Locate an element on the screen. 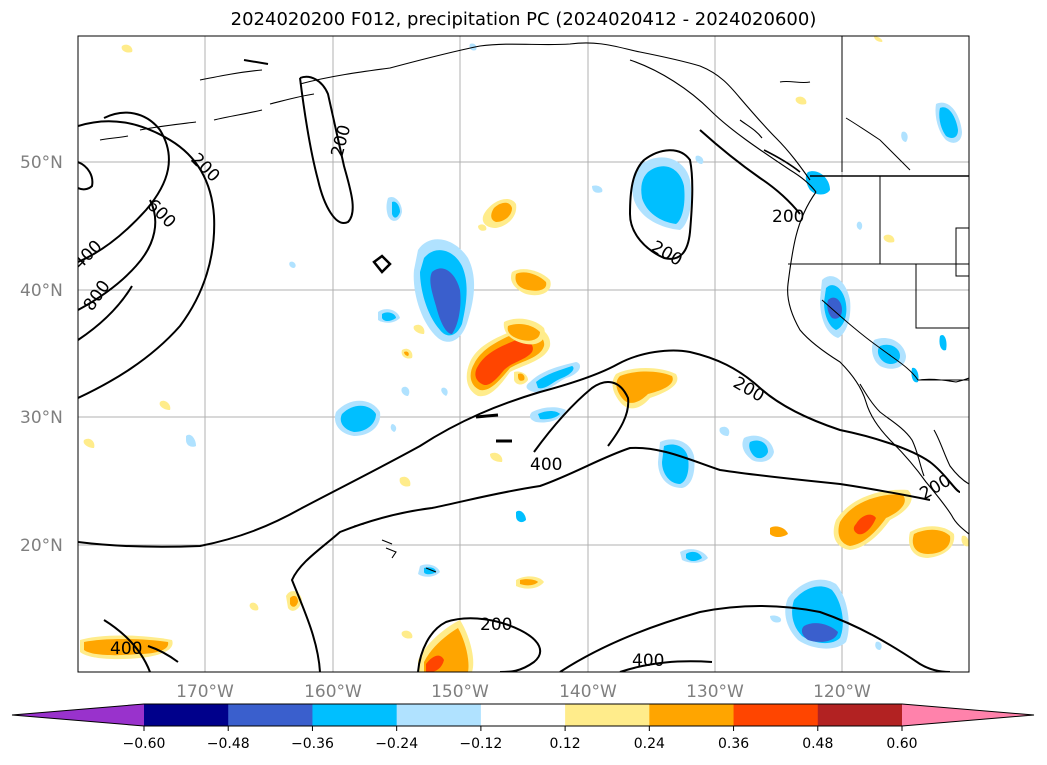 This screenshot has height=765, width=1047. lon-label: 150°W is located at coordinates (460, 692).